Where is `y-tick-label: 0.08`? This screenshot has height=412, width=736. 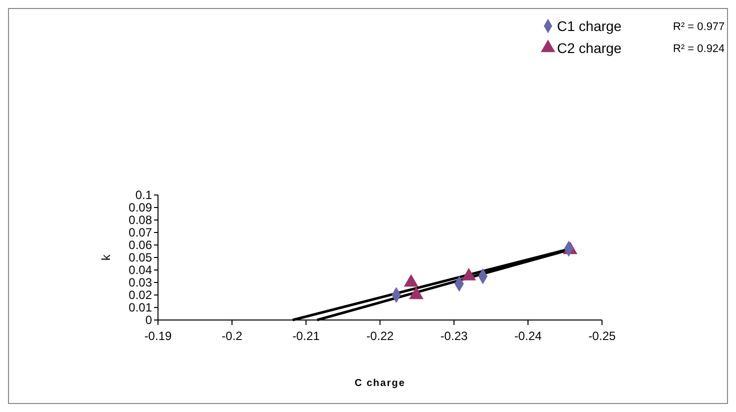 y-tick-label: 0.08 is located at coordinates (140, 220).